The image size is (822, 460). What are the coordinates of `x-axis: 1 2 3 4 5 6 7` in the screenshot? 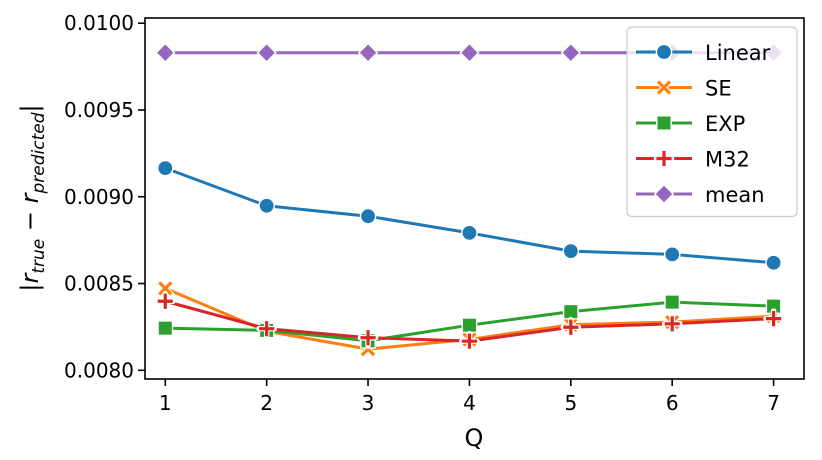 It's located at (469, 397).